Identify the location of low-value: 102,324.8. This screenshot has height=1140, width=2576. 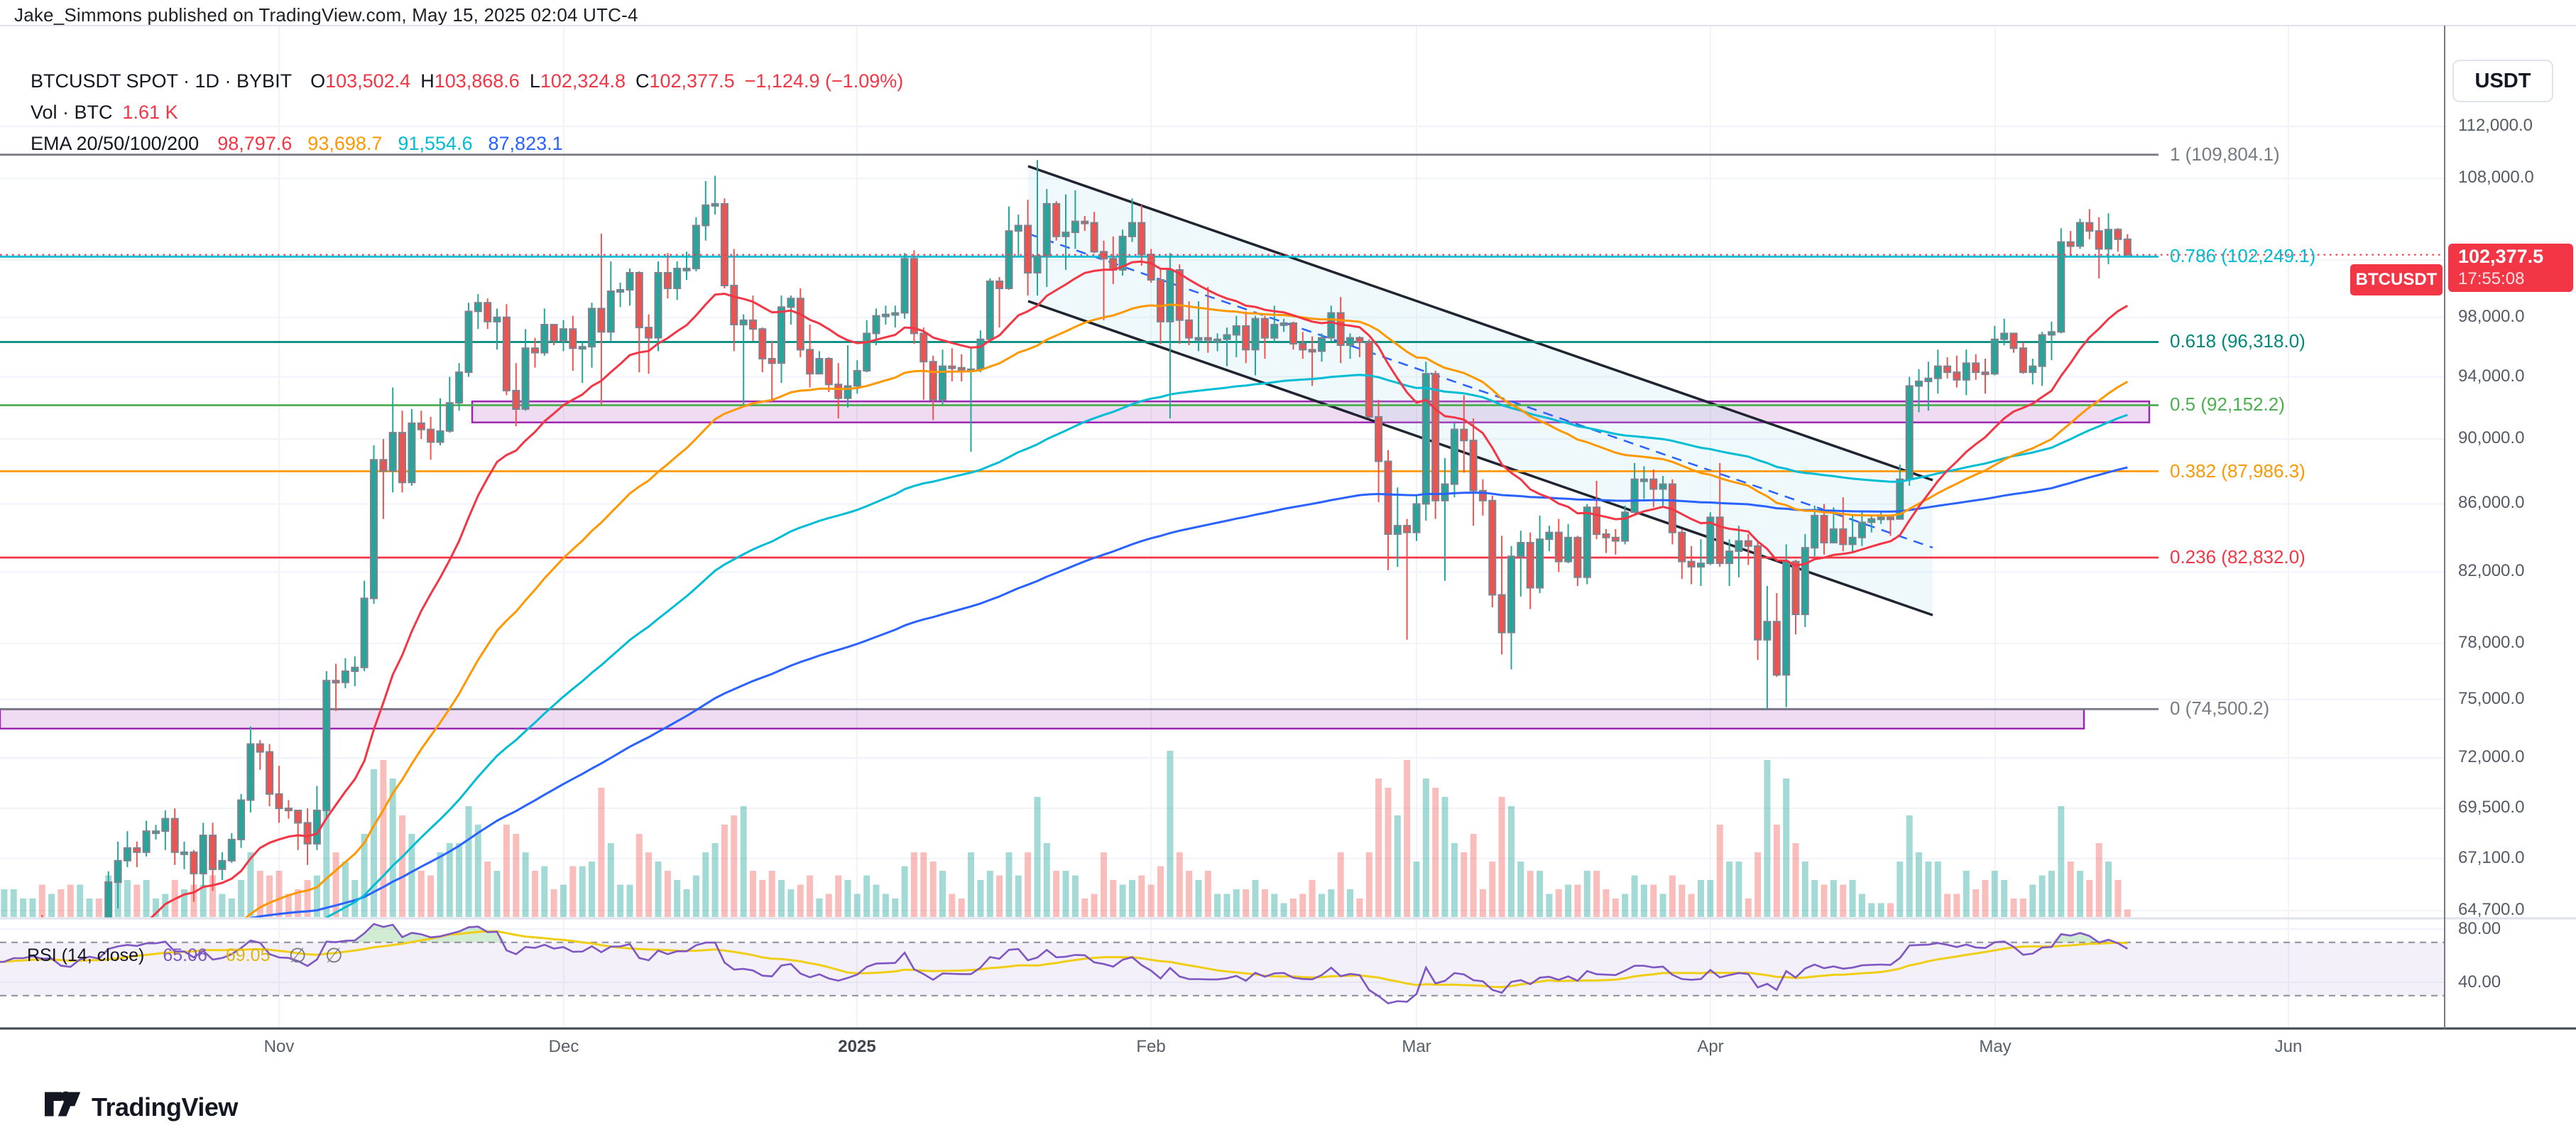
(583, 81).